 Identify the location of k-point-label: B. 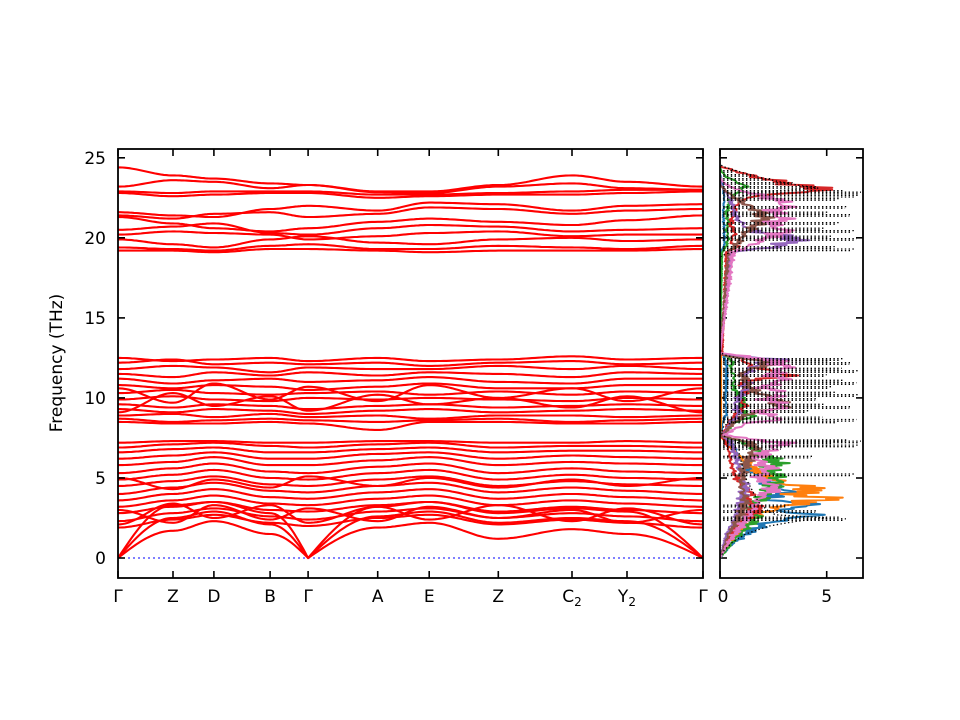
(270, 597).